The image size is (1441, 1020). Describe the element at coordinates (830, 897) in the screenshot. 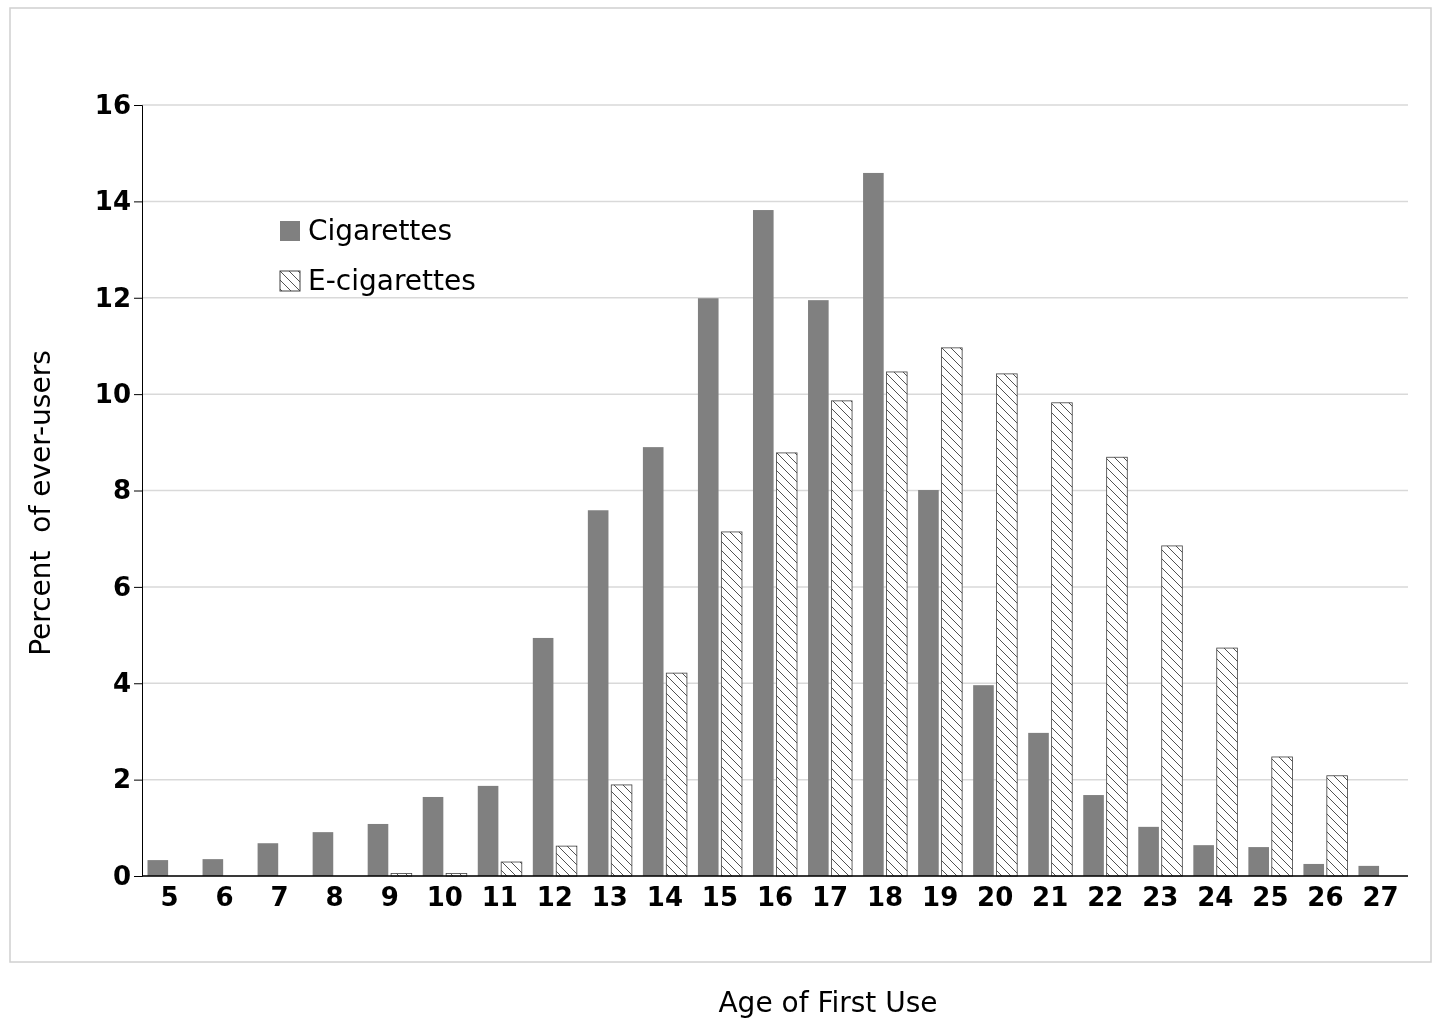

I see `x-tick-label: 17` at that location.